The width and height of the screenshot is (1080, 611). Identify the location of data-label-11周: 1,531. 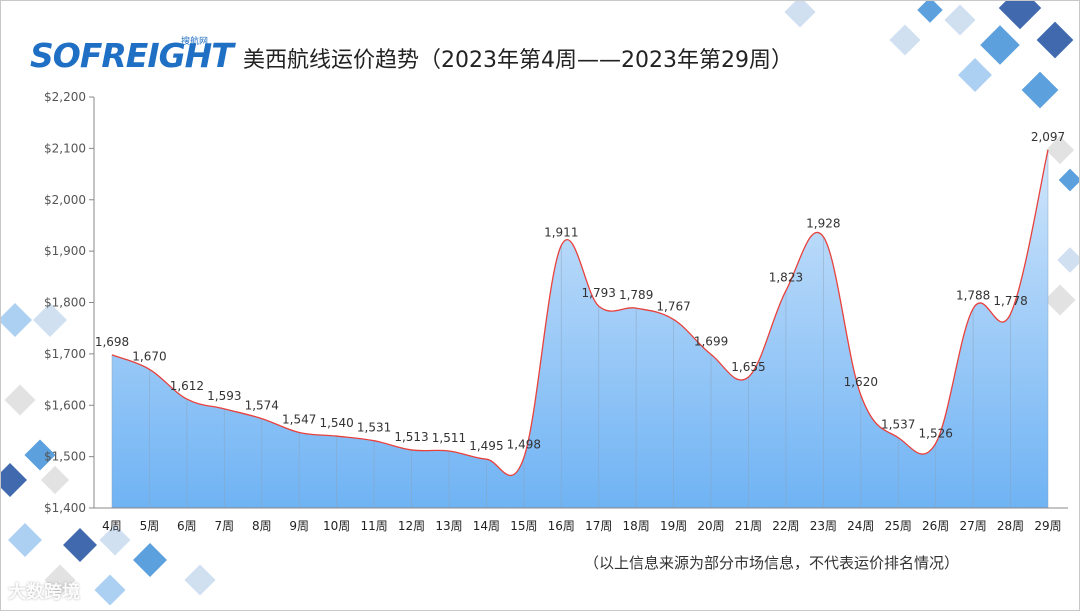
(374, 428).